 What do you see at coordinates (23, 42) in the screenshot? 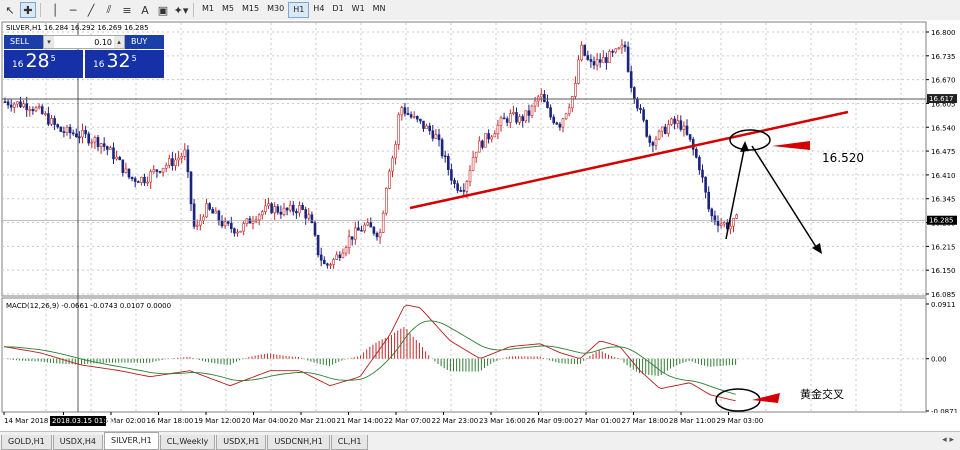
I see `sell-button: SELL` at bounding box center [23, 42].